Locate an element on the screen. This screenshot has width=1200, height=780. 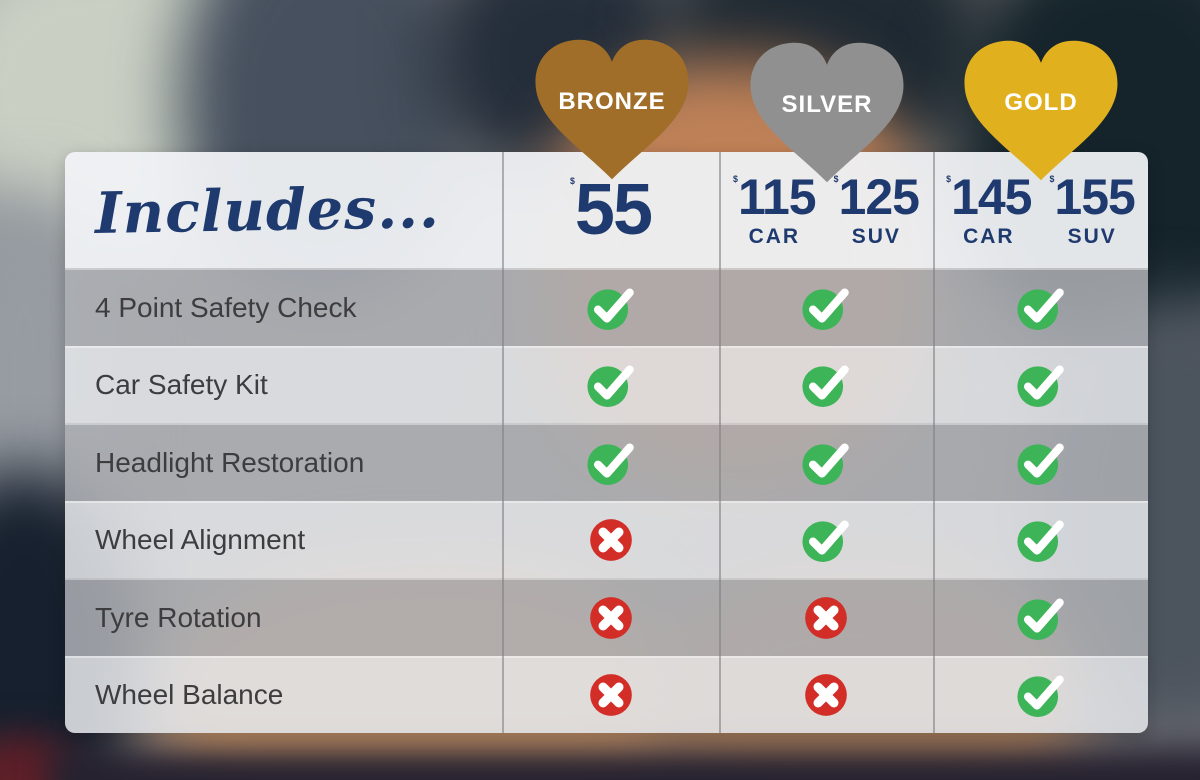
plan-badge-silver: SILVER is located at coordinates (827, 112).